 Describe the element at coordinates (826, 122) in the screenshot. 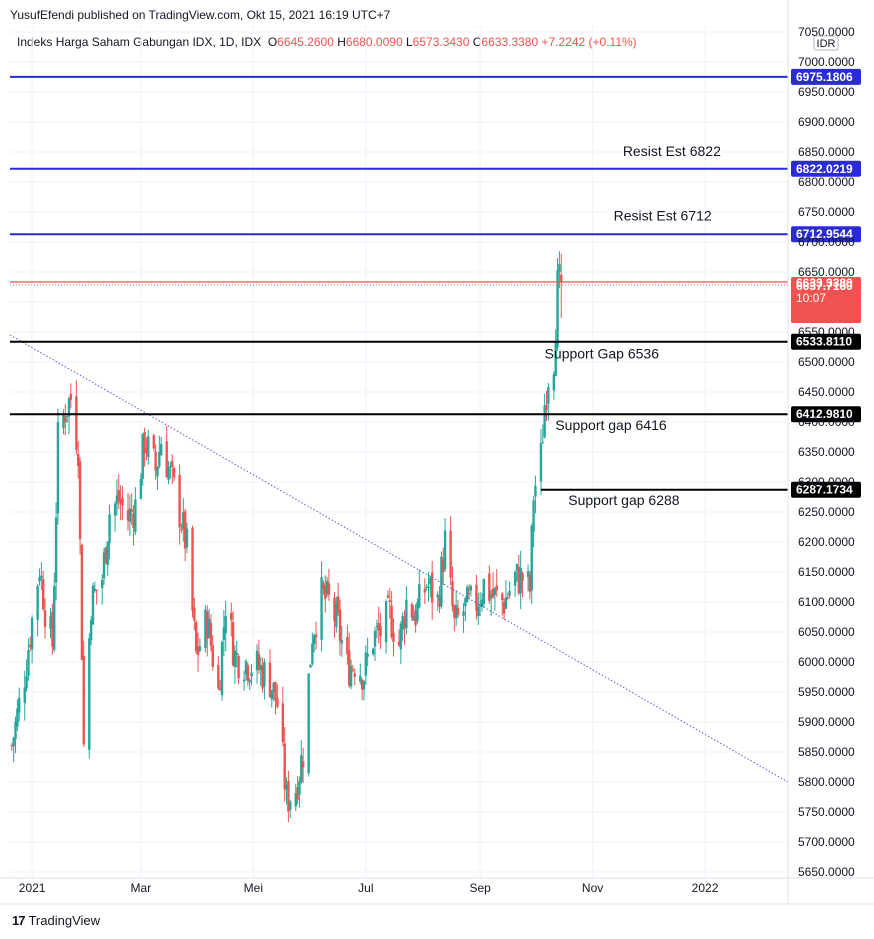

I see `y-tick-label: 6900.0000` at that location.